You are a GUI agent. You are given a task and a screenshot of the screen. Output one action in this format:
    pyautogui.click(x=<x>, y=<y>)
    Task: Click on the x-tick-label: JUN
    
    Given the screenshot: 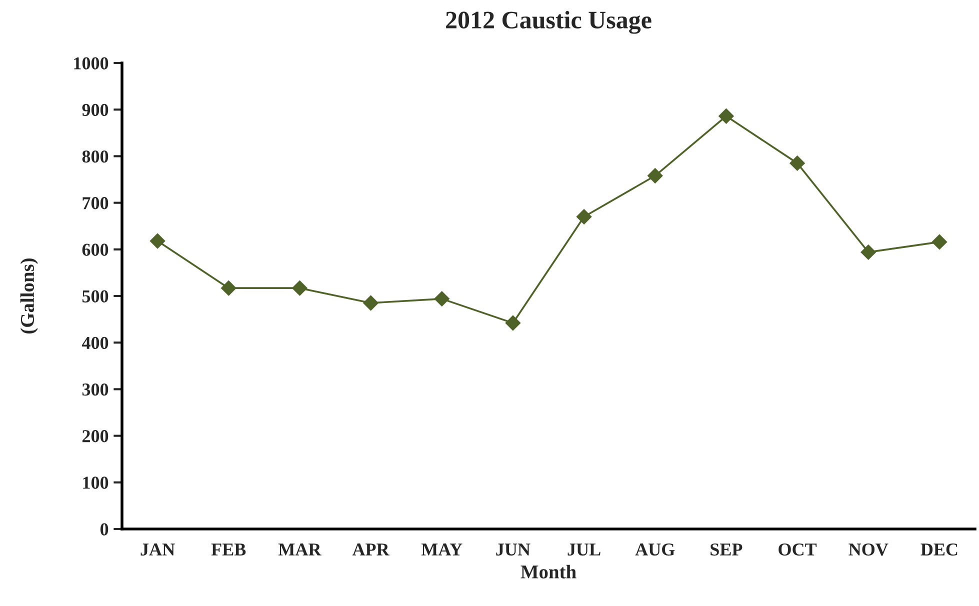 What is the action you would take?
    pyautogui.click(x=513, y=550)
    